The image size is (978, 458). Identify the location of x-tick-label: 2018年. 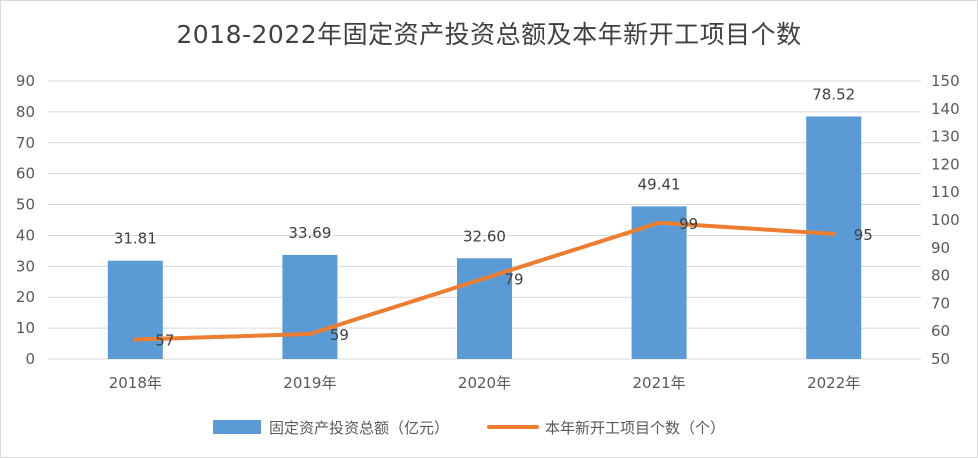
(135, 383).